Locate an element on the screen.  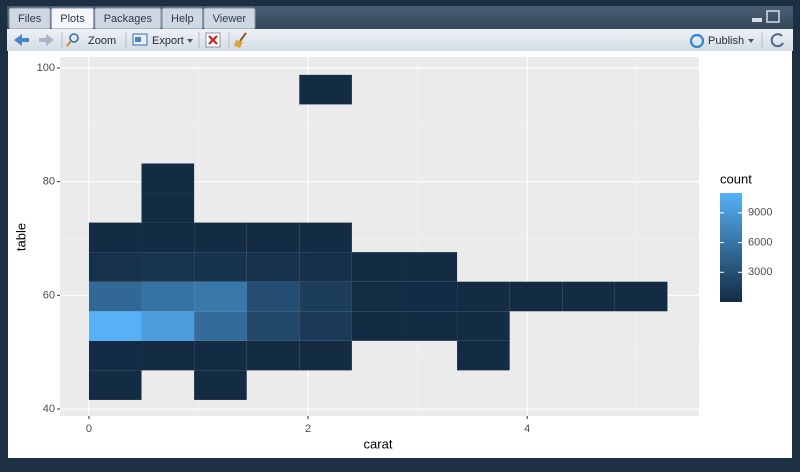
x-axis-title: carat is located at coordinates (378, 443).